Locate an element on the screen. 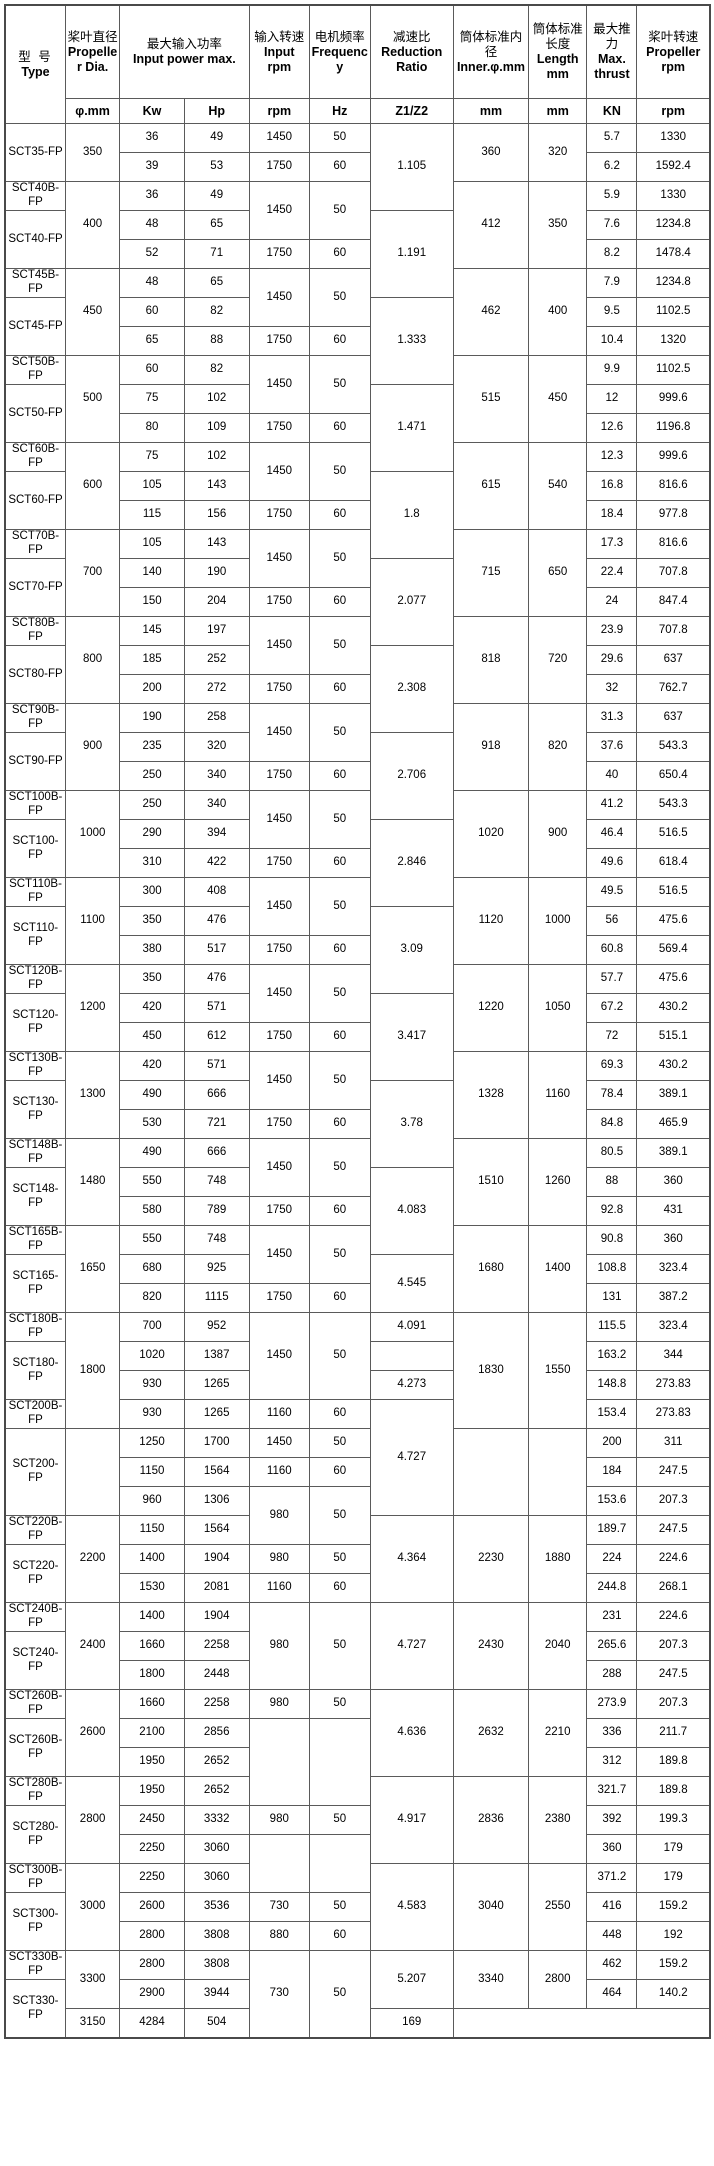 This screenshot has width=714, height=2166. cell-length: 2800 is located at coordinates (557, 1979).